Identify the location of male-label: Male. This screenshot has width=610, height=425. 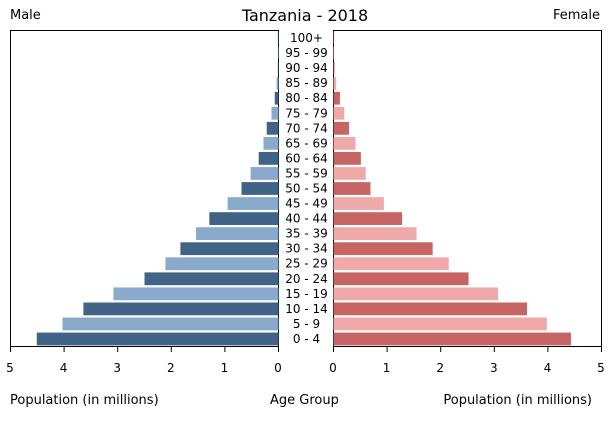
(25, 15).